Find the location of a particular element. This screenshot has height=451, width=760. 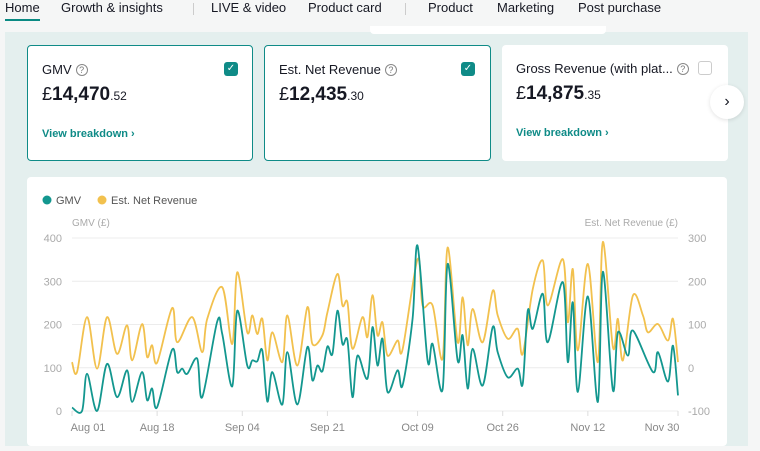

tab-live-video: LIVE & video is located at coordinates (249, 7).